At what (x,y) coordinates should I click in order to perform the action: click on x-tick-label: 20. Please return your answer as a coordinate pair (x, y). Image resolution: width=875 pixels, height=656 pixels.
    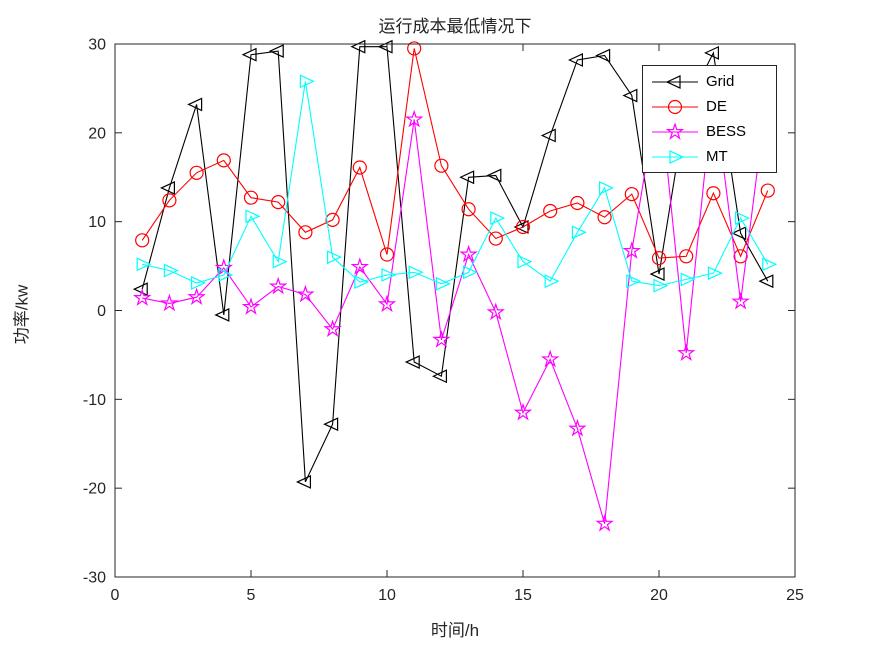
    Looking at the image, I should click on (659, 595).